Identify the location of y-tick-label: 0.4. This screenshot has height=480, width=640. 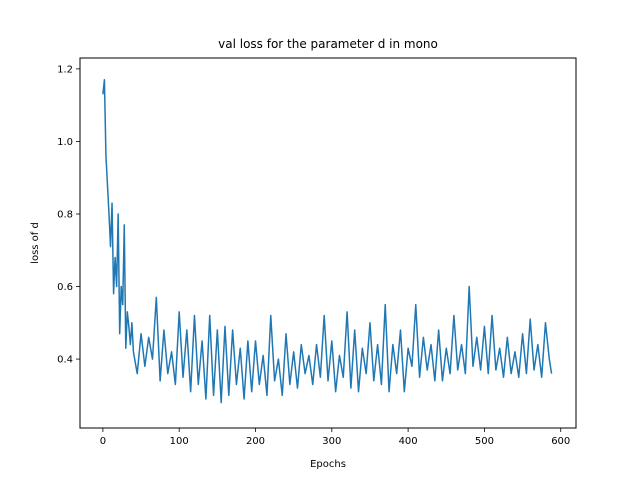
(65, 360).